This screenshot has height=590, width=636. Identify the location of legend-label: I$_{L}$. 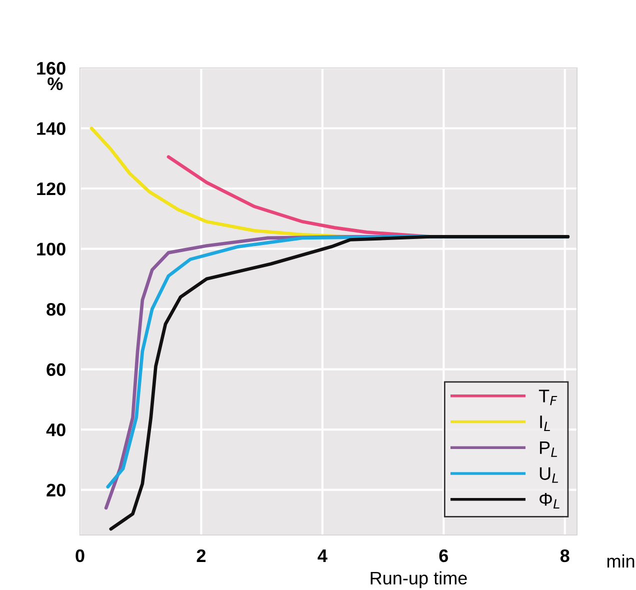
(545, 424).